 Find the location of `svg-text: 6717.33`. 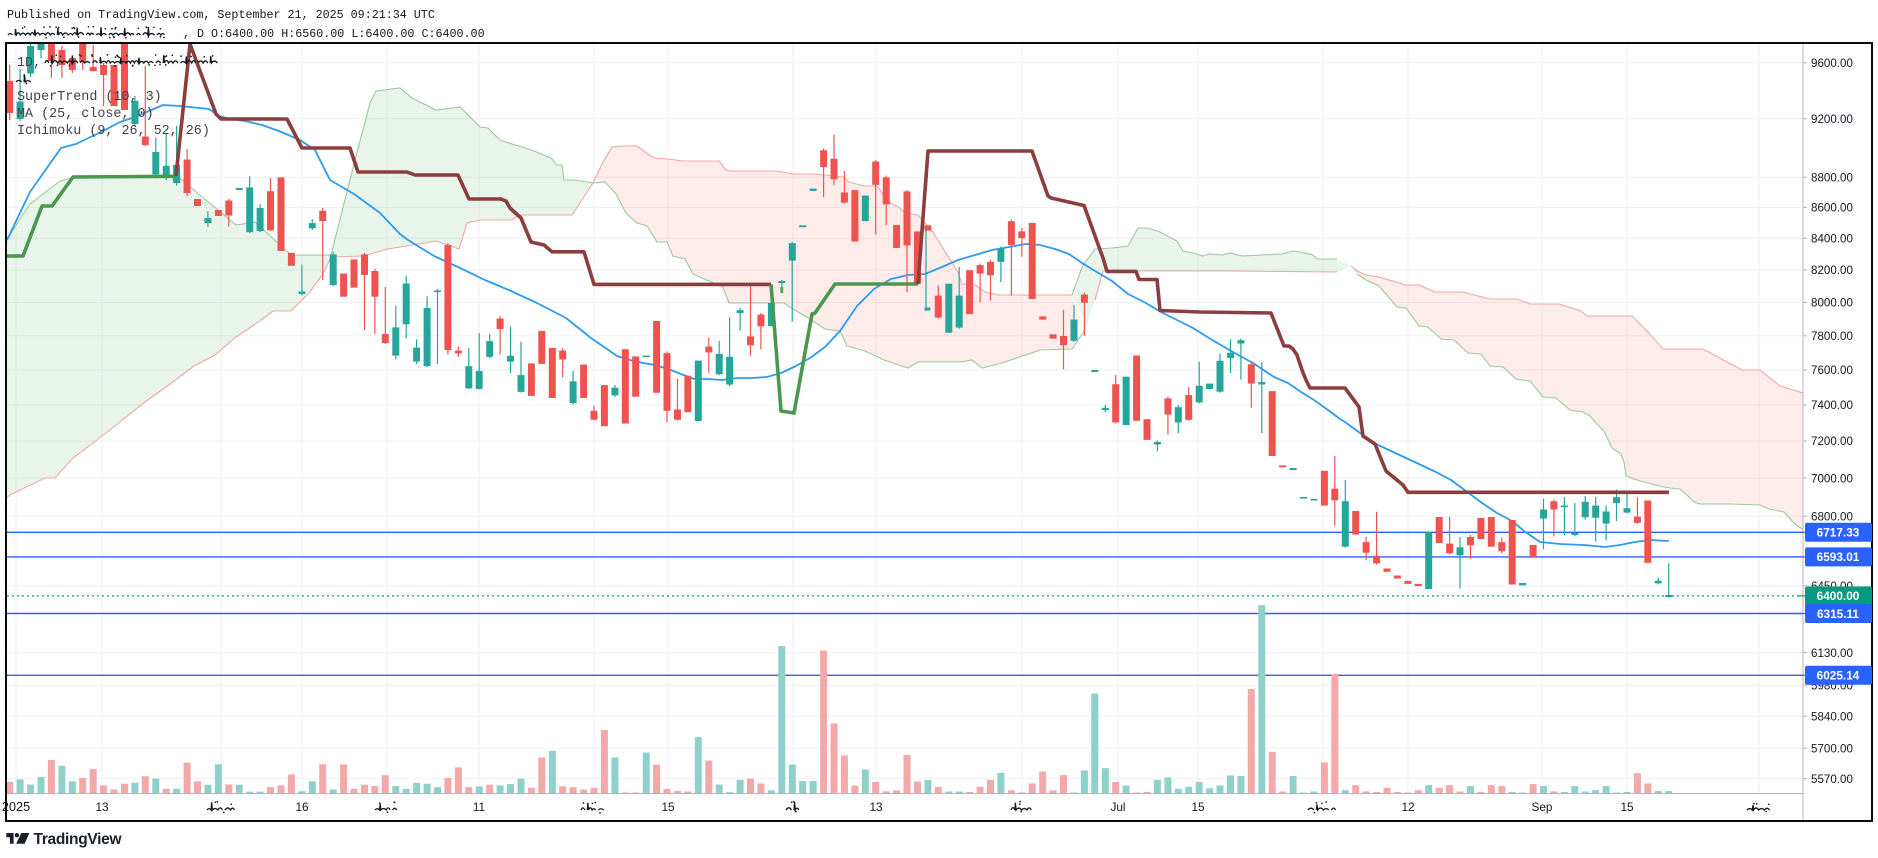

svg-text: 6717.33 is located at coordinates (1838, 533).